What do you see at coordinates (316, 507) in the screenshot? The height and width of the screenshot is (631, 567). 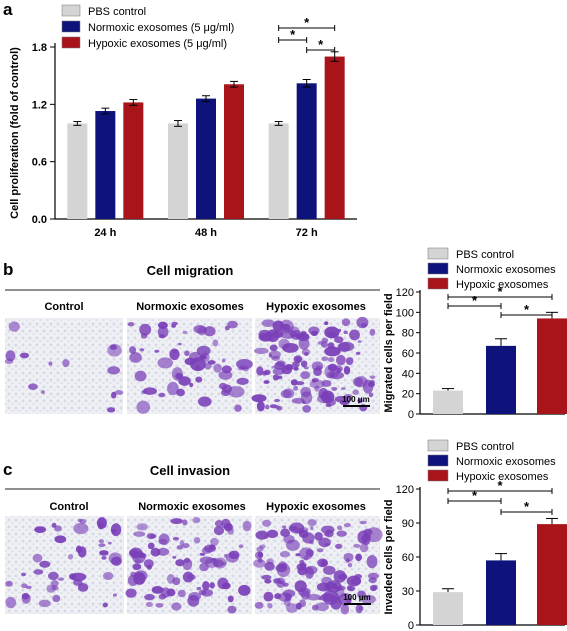 I see `invasion-col-hypoxic: Hypoxic exosomes` at bounding box center [316, 507].